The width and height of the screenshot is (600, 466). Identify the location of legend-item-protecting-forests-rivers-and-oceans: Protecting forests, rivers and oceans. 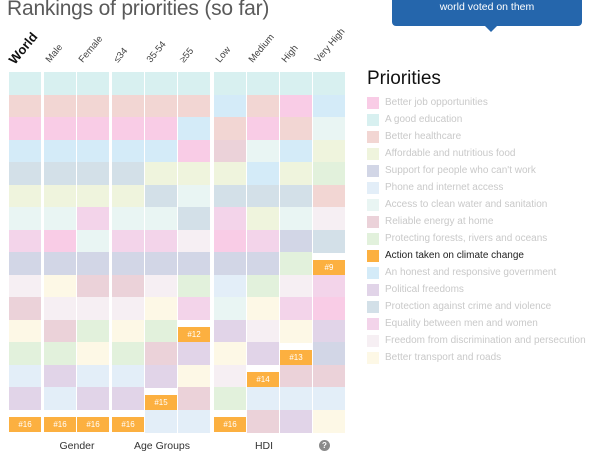
(476, 238).